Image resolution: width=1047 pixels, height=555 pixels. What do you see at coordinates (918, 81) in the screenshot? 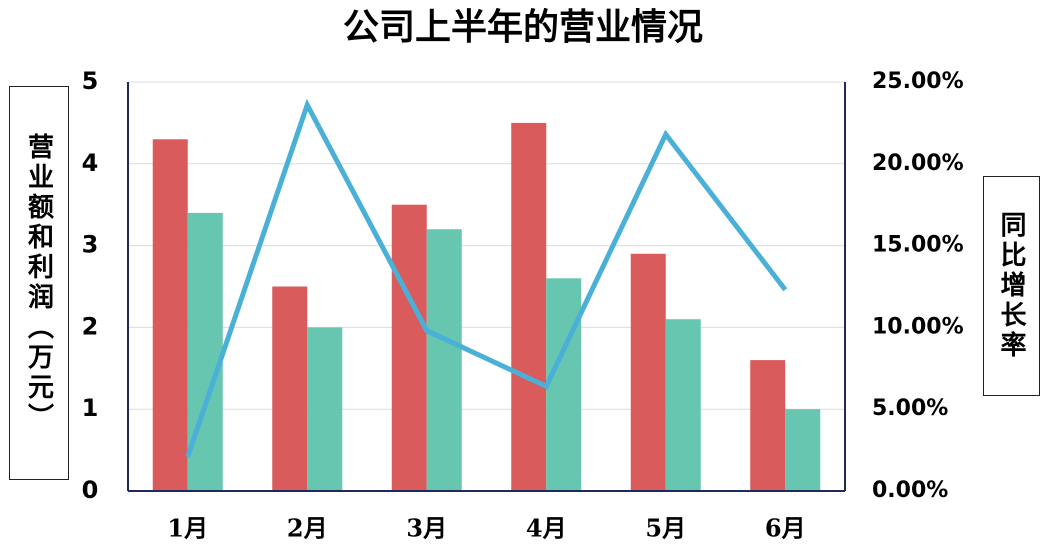
I see `y2-tick-label: 25.00%` at bounding box center [918, 81].